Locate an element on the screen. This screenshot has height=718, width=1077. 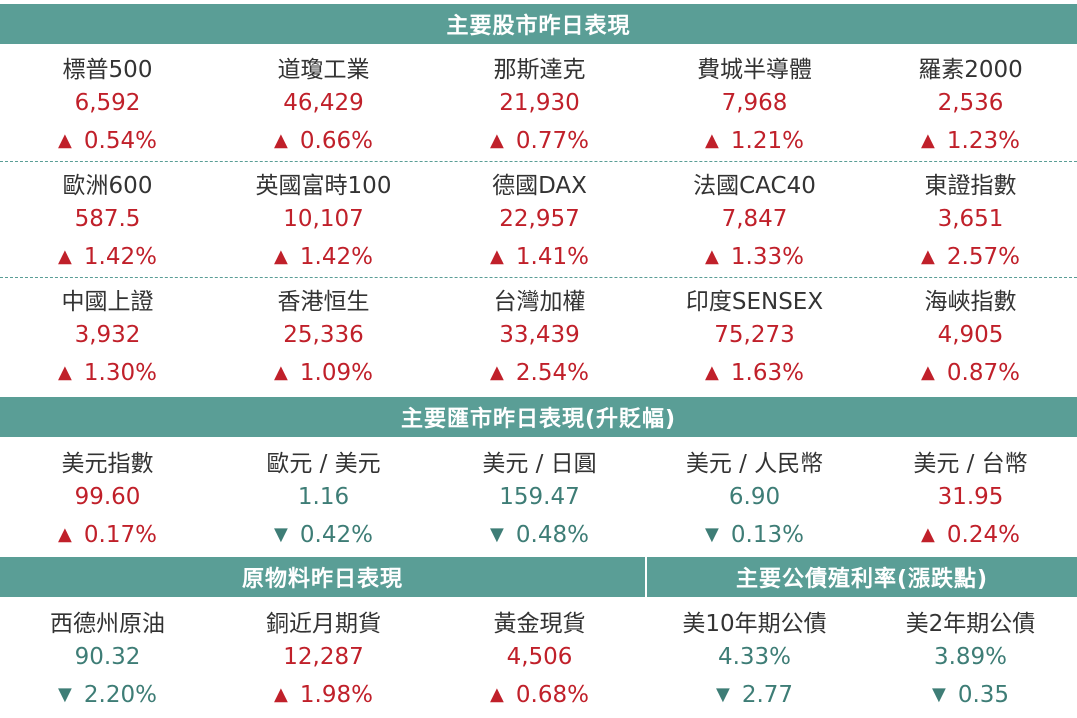
quote-change: ▼ 0.13% is located at coordinates (754, 535).